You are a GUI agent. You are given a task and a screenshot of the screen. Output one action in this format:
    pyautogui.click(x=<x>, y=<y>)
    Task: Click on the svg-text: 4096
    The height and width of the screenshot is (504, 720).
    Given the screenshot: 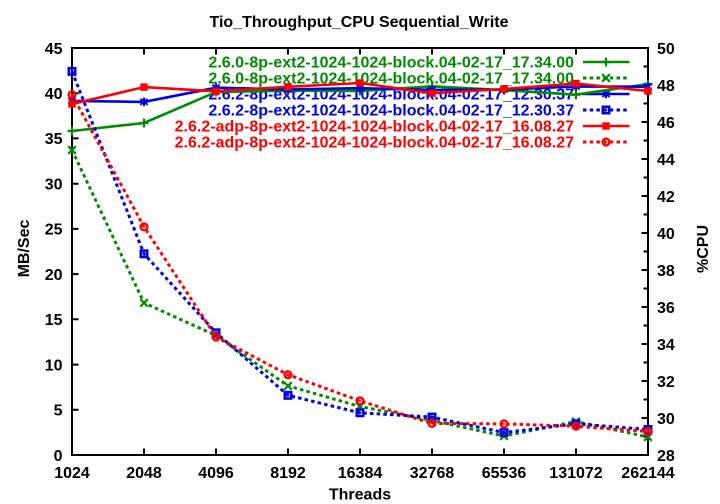 What is the action you would take?
    pyautogui.click(x=216, y=473)
    